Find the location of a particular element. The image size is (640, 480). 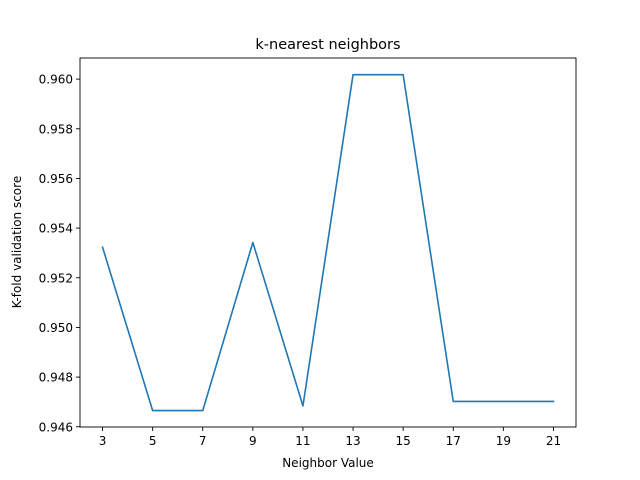

y-tick-label: 0.950 is located at coordinates (56, 328).